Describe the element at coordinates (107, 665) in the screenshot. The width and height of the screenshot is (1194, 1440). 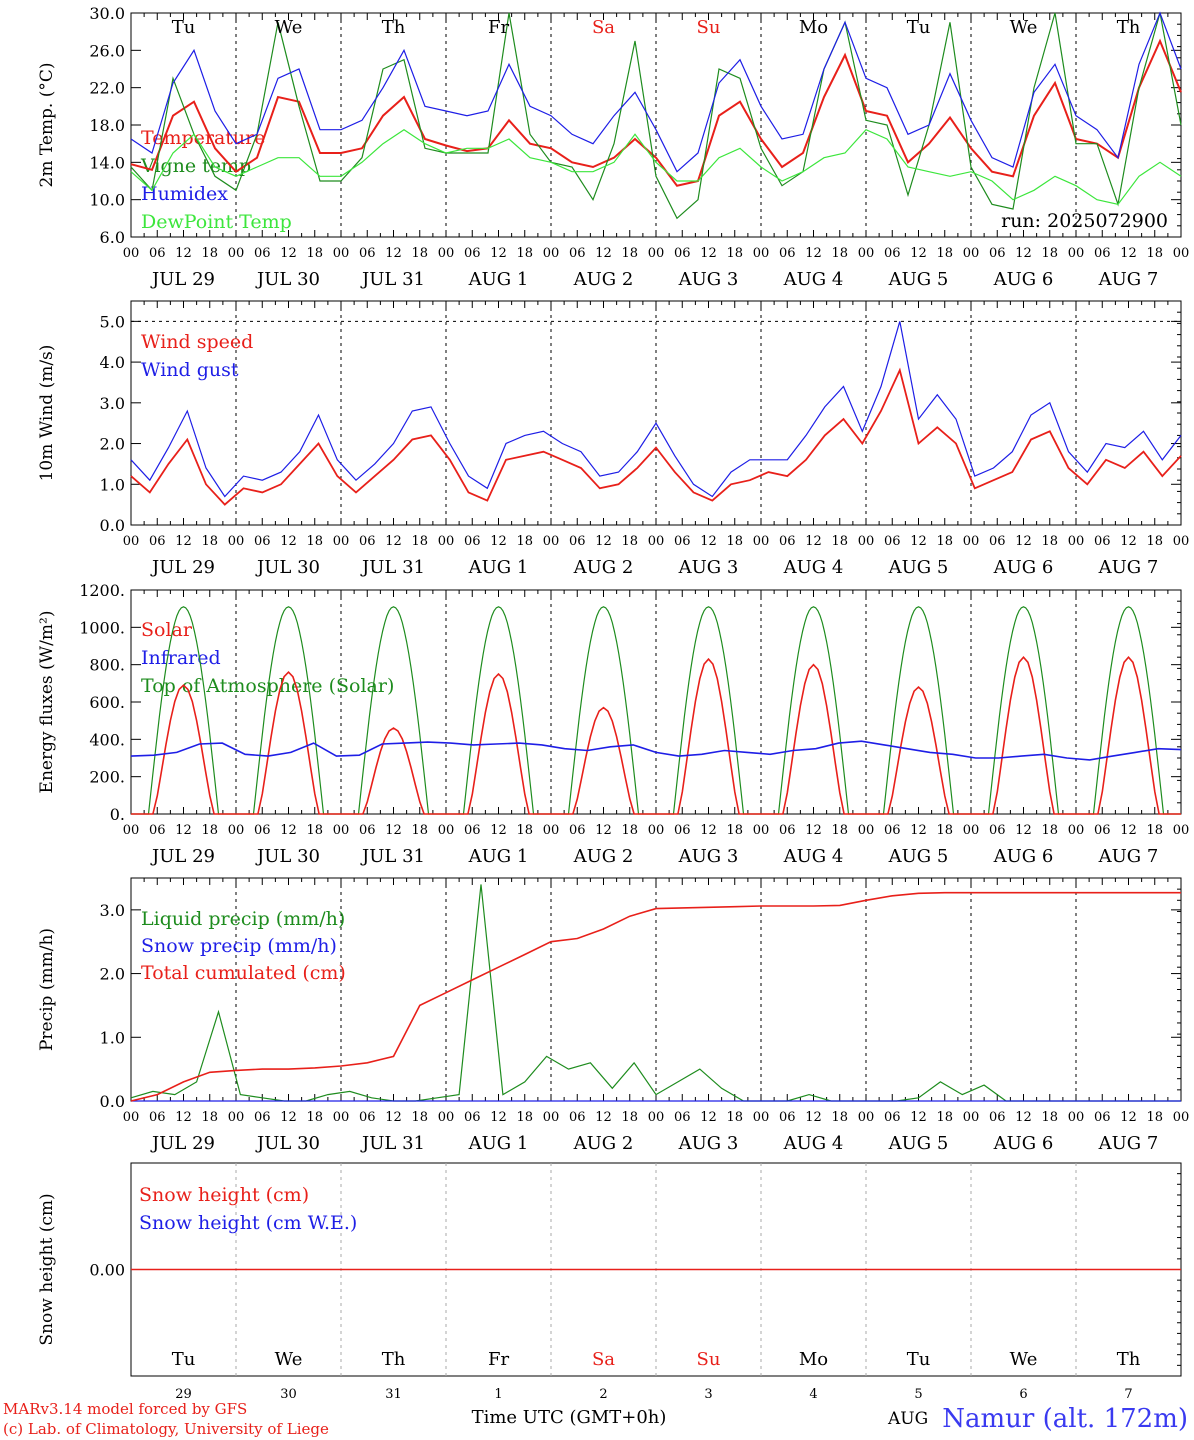
I see `y-tick-label: 800.` at that location.